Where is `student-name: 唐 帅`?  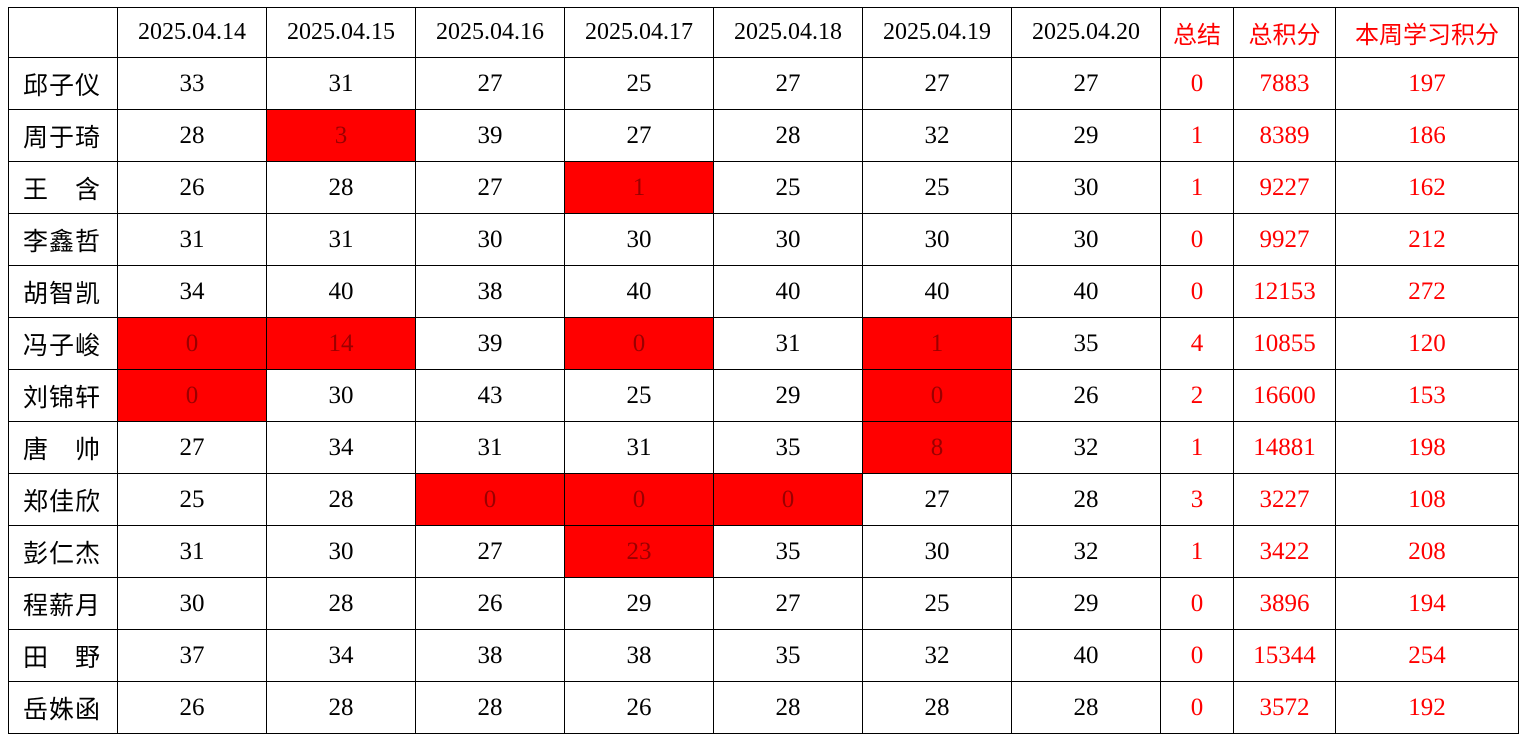
student-name: 唐 帅 is located at coordinates (63, 447).